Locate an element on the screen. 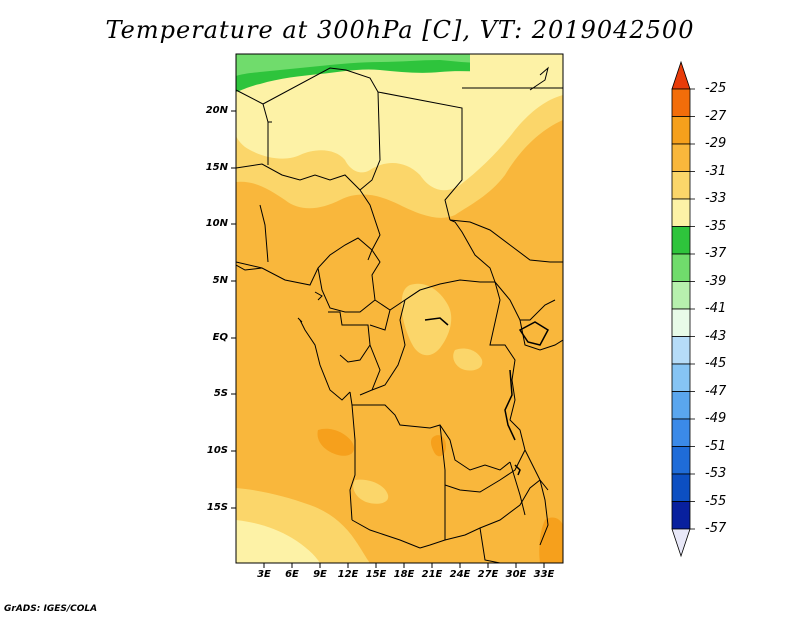 This screenshot has width=800, height=618. colorbar-label: -43 is located at coordinates (716, 336).